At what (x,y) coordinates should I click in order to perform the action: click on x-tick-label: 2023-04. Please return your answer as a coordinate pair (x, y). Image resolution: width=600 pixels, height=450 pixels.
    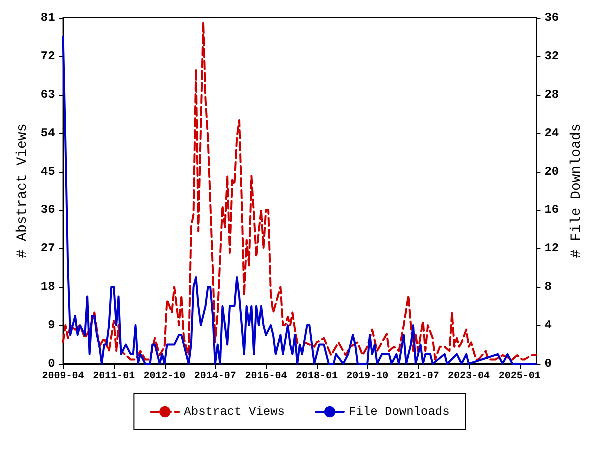
    Looking at the image, I should click on (469, 377).